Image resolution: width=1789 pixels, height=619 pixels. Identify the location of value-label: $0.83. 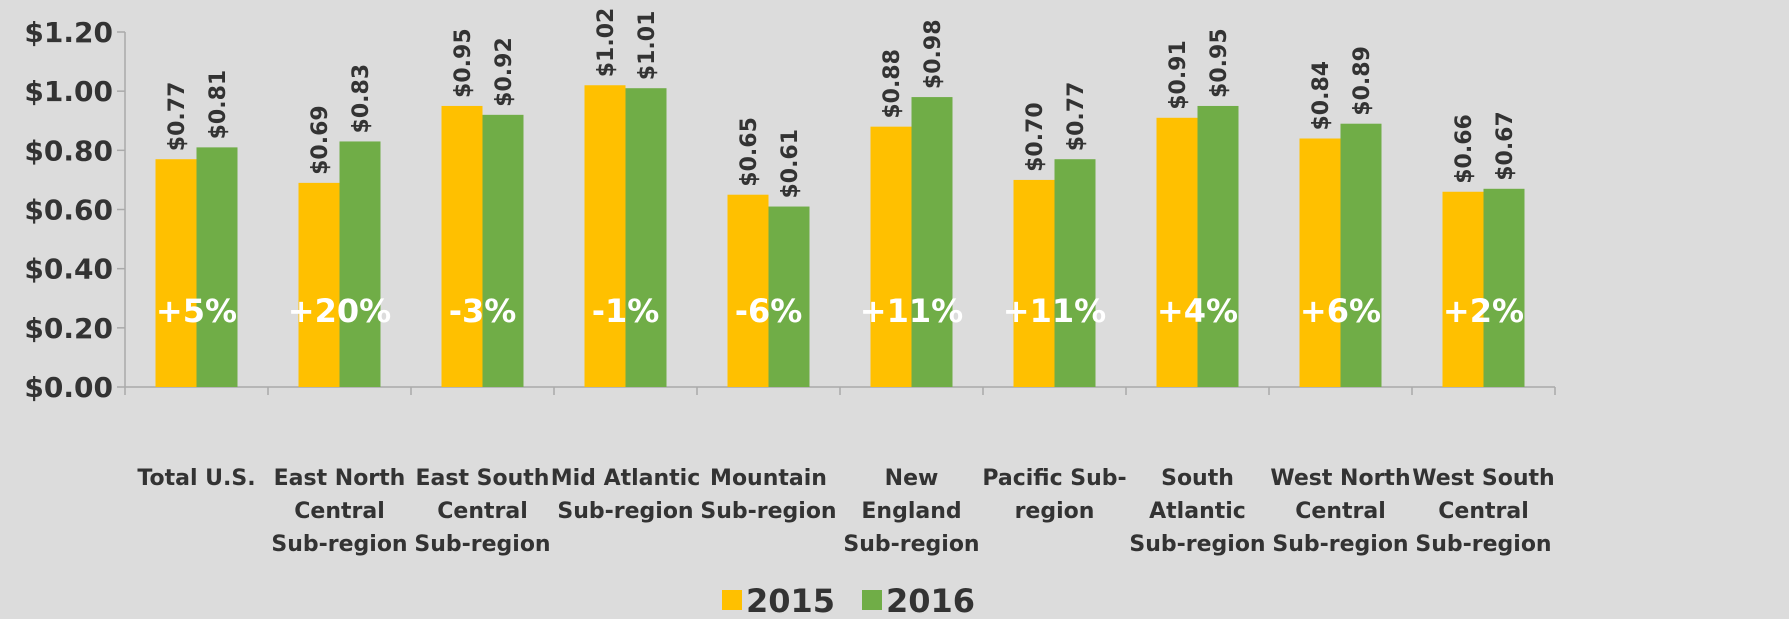
(361, 99).